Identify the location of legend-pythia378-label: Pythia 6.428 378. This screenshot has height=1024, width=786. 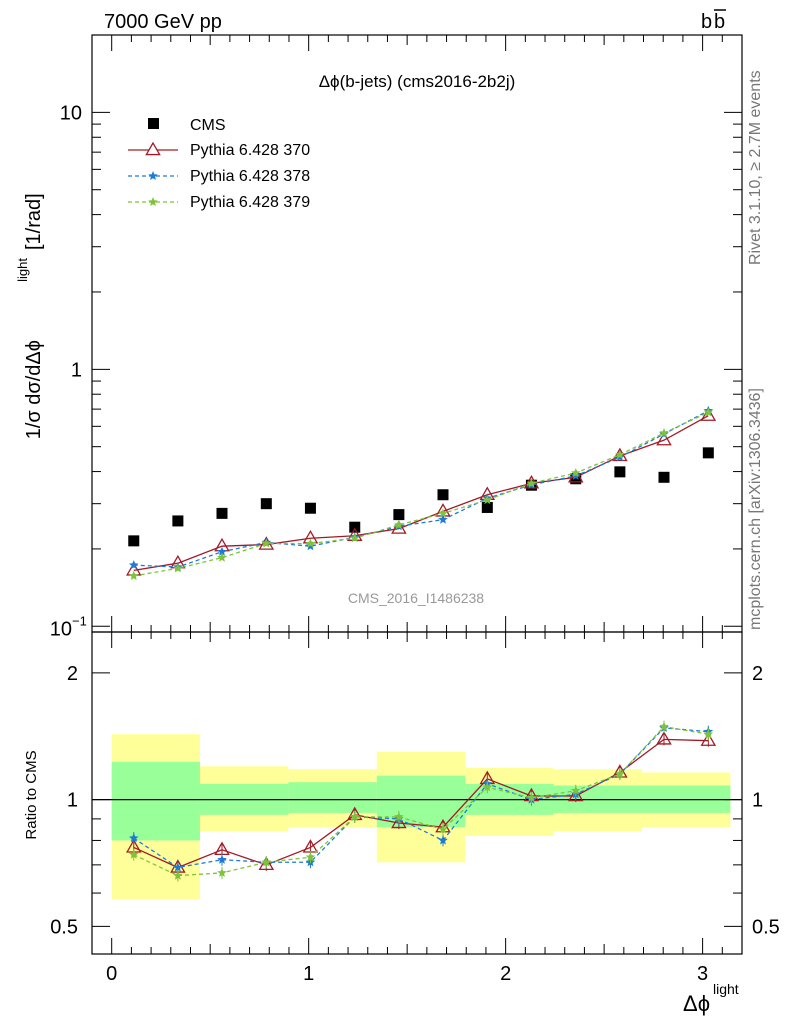
(250, 176).